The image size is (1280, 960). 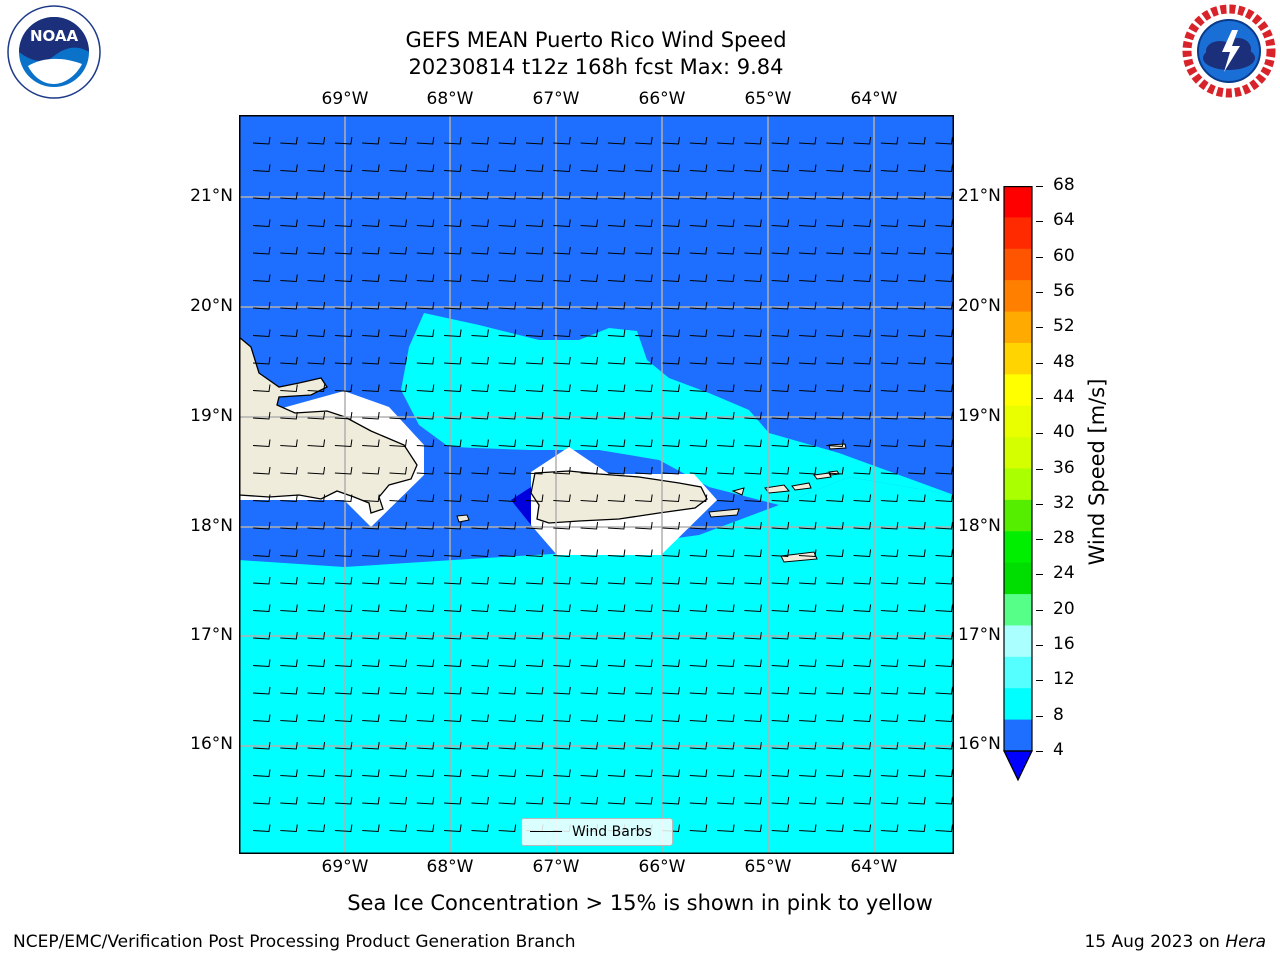 I want to click on lat-label-right: 20°N, so click(x=979, y=306).